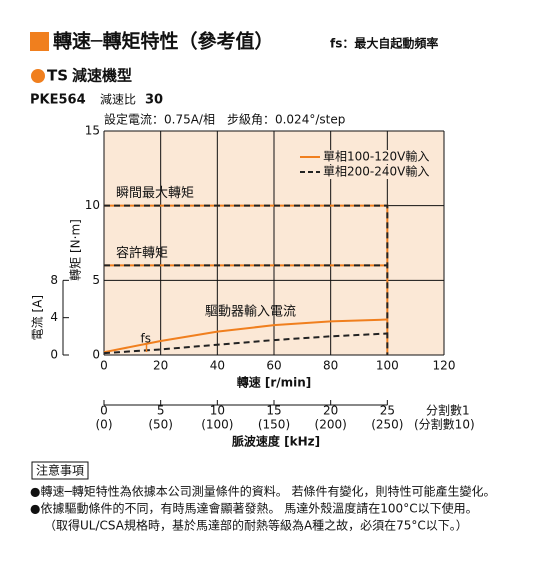 This screenshot has height=568, width=560. Describe the element at coordinates (57, 76) in the screenshot. I see `series-tag: TS` at that location.